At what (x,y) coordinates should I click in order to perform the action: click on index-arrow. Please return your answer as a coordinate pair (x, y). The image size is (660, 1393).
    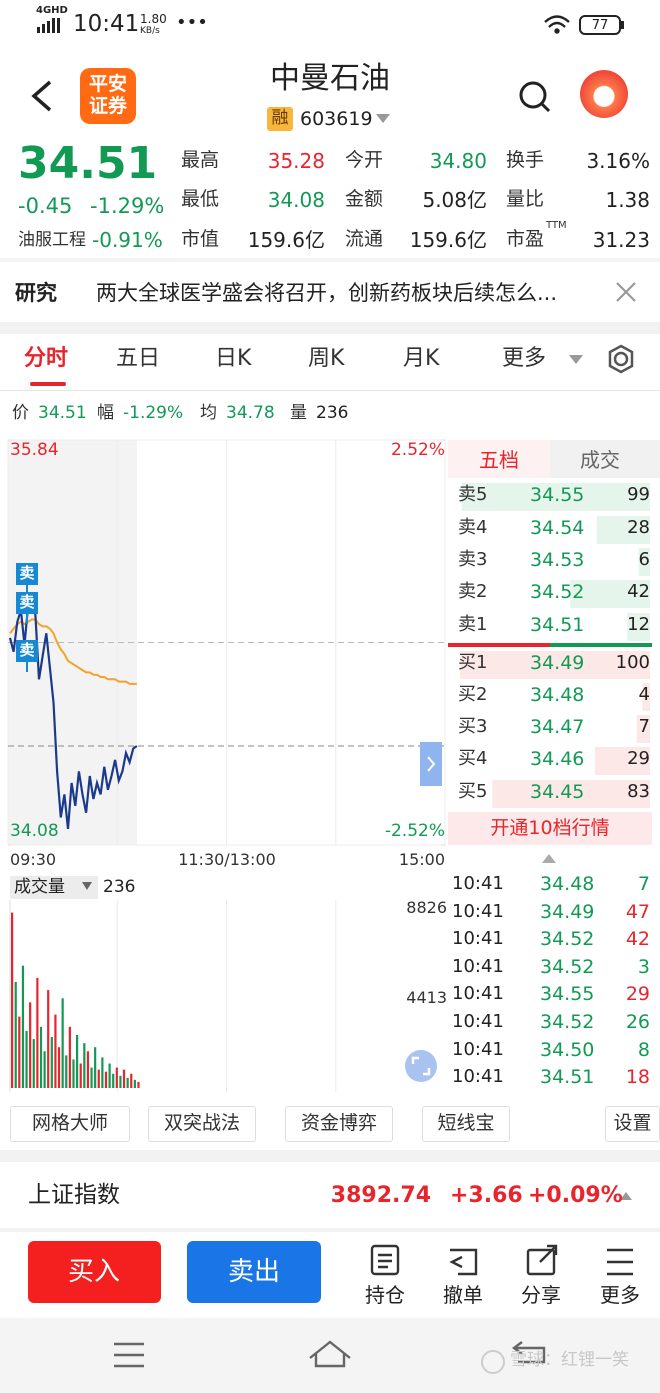
    Looking at the image, I should click on (626, 1196).